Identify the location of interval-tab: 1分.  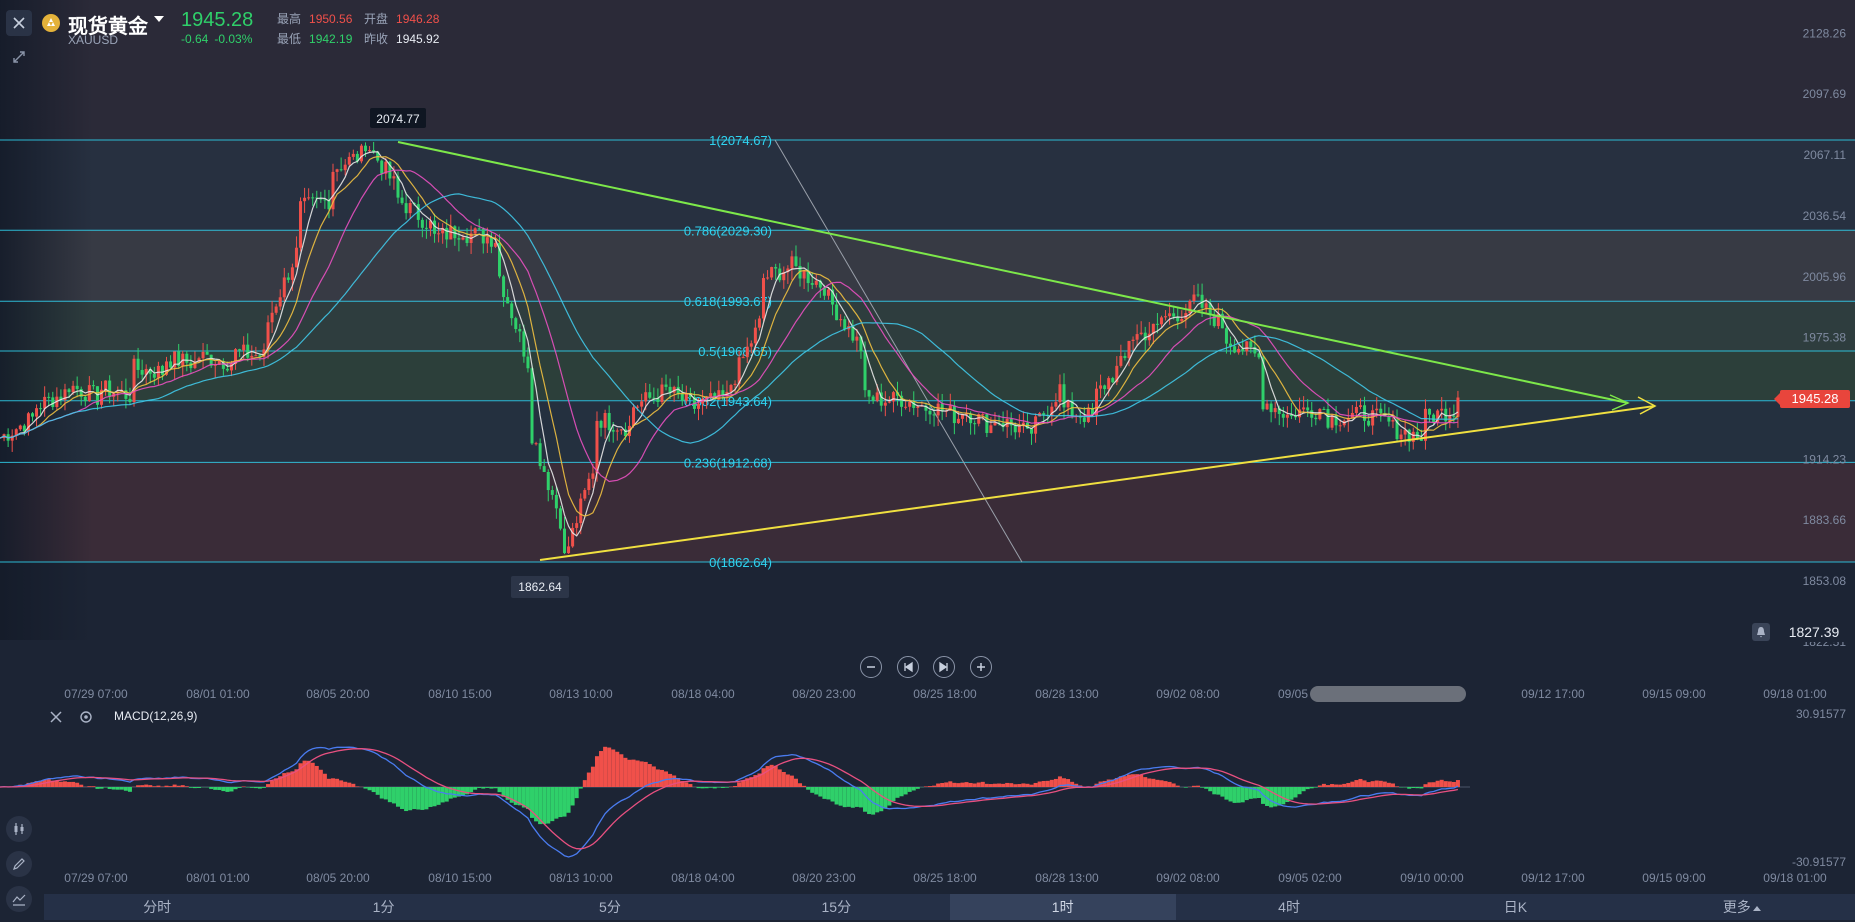
(383, 907).